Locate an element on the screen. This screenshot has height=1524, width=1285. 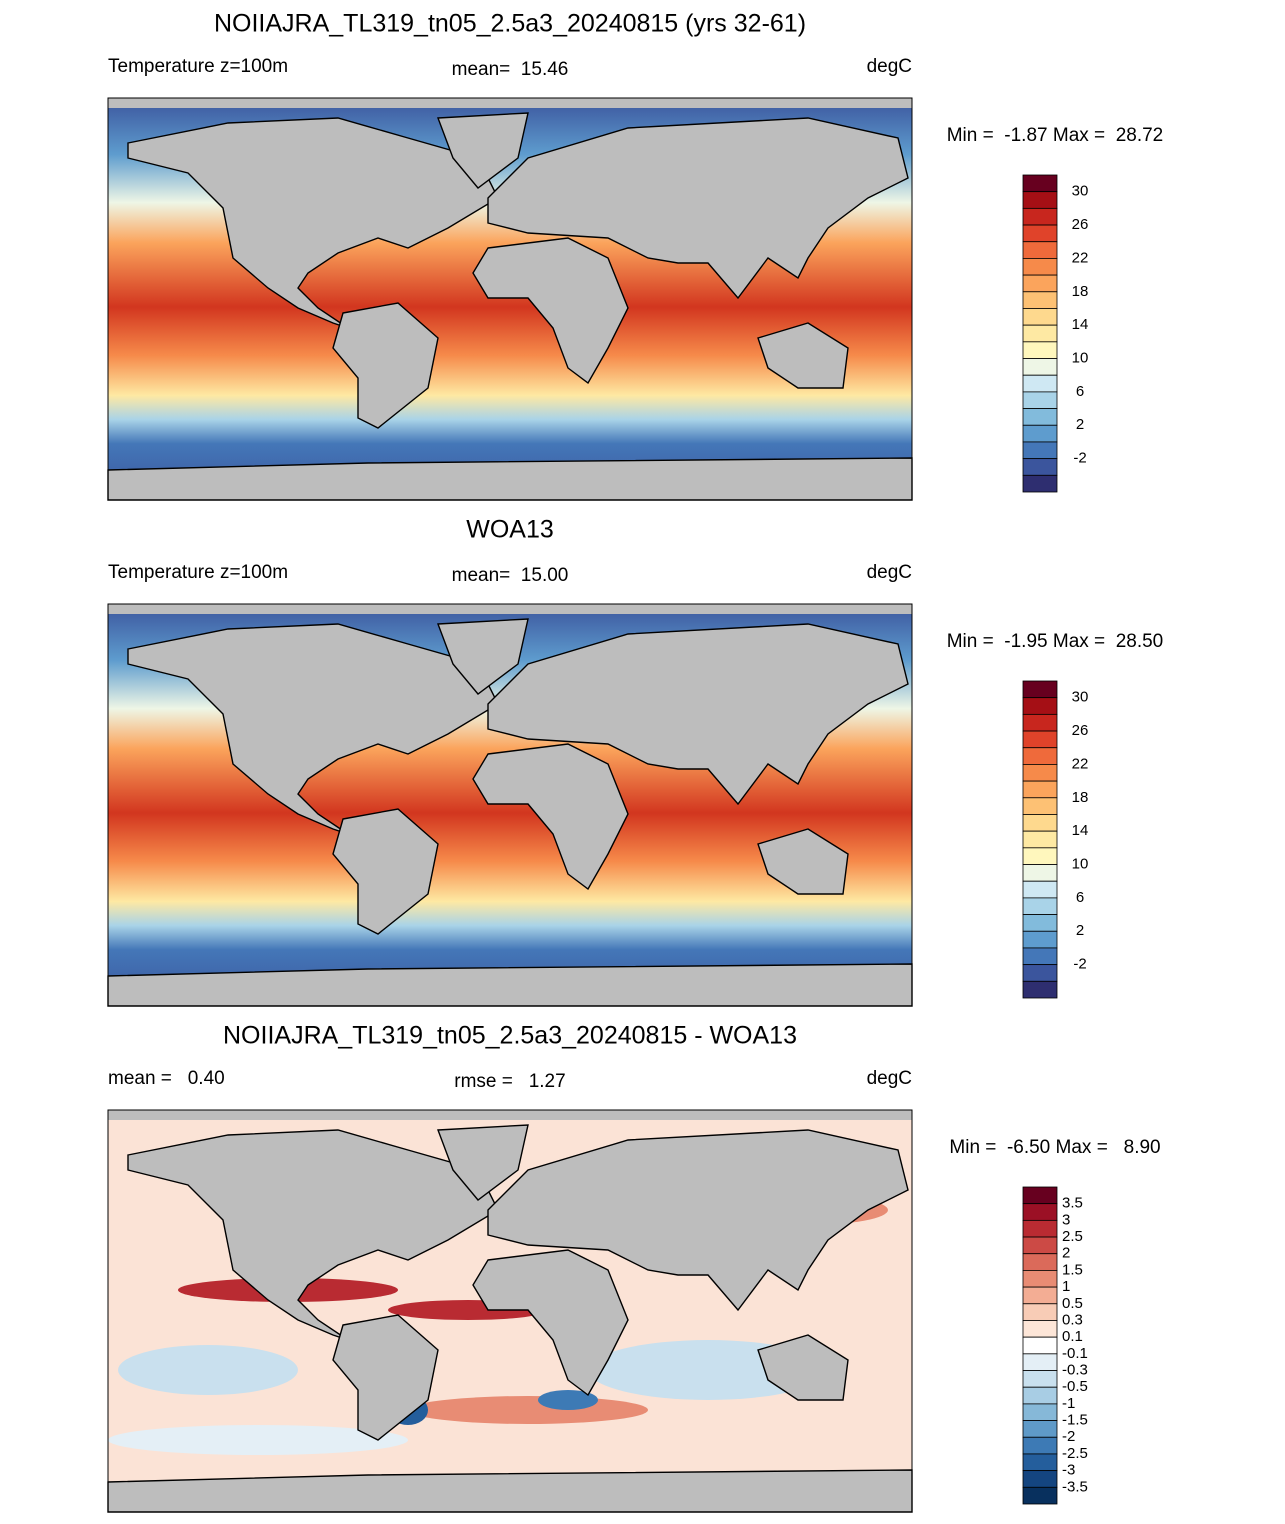
label-center: rmse = 1.27 is located at coordinates (509, 1081).